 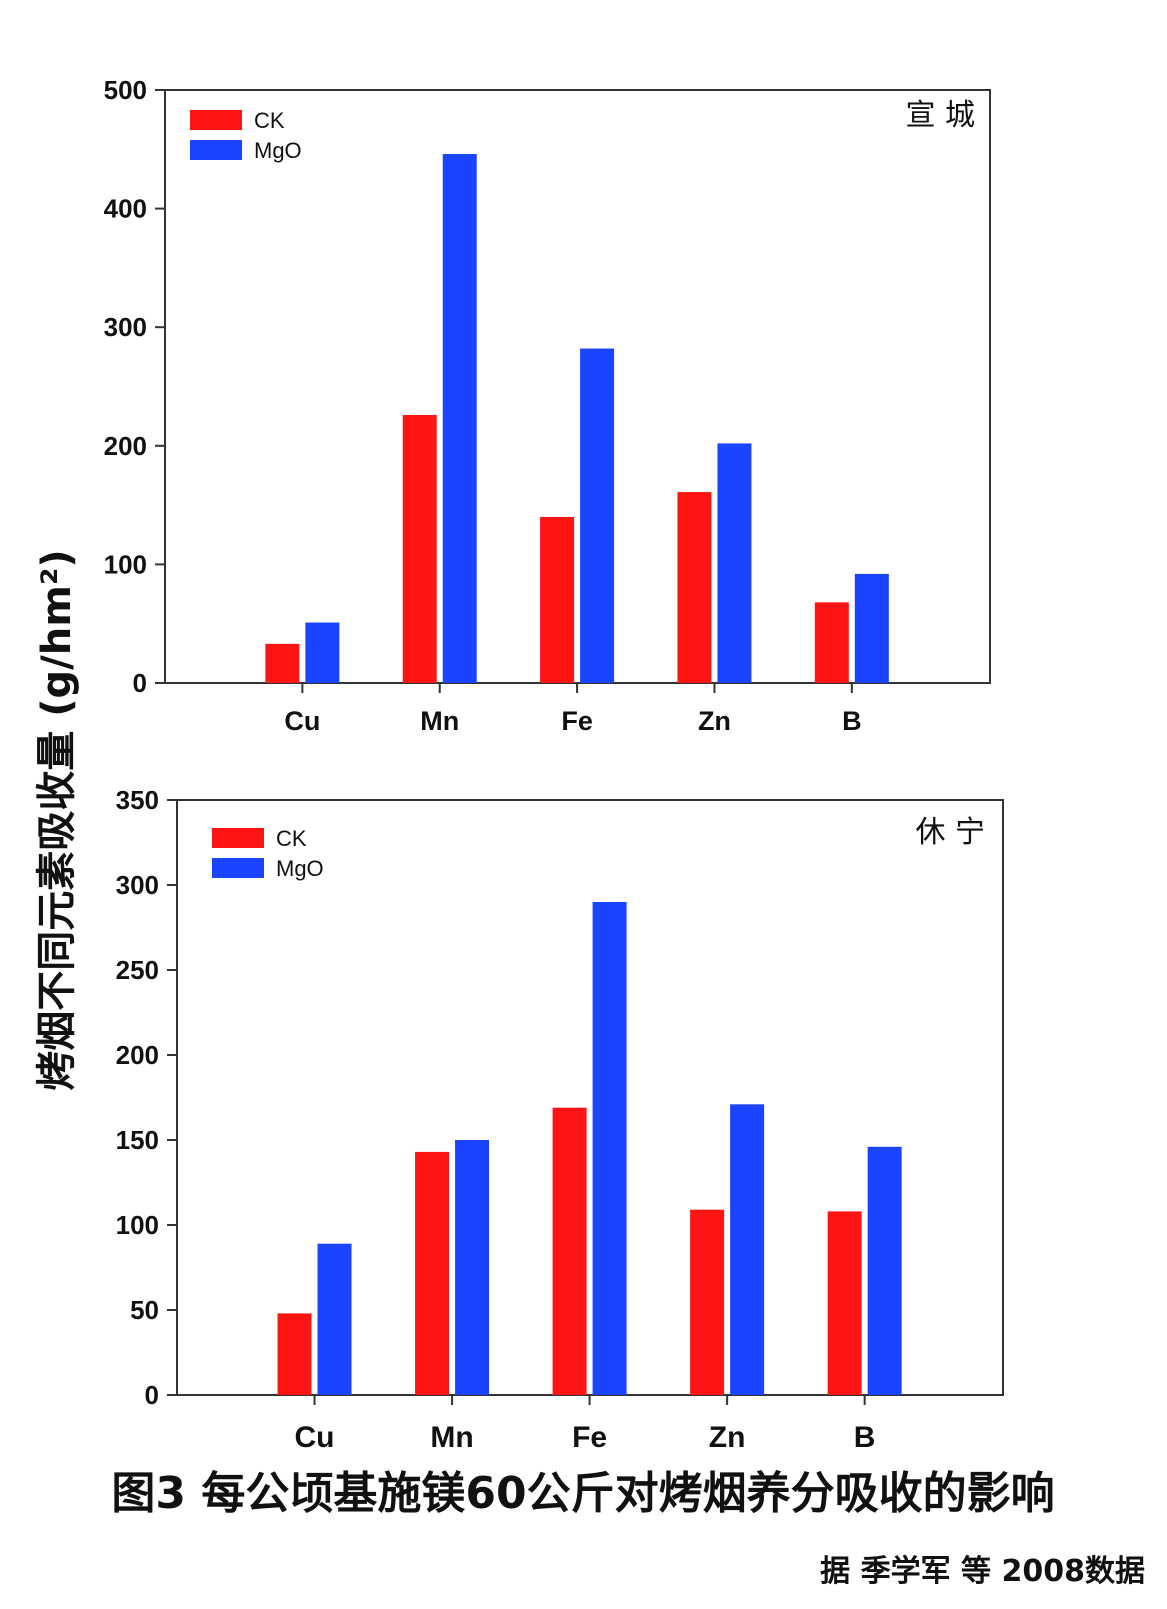 What do you see at coordinates (144, 1310) in the screenshot?
I see `y-tick-label: 50` at bounding box center [144, 1310].